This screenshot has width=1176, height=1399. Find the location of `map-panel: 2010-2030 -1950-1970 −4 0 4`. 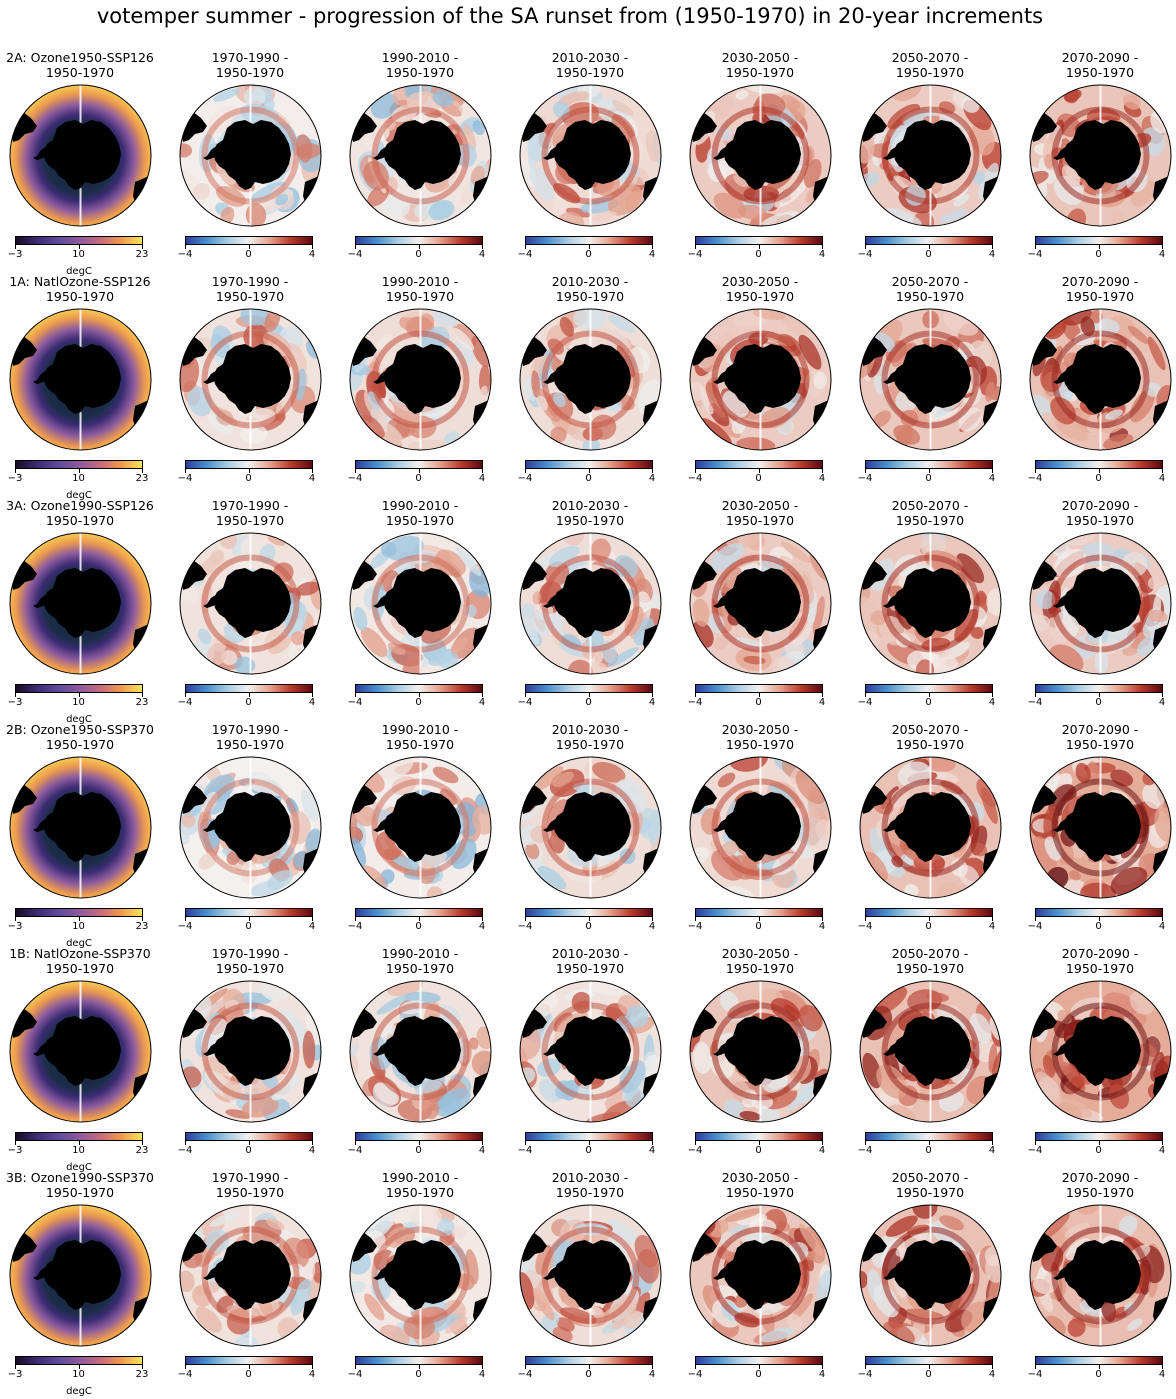

map-panel: 2010-2030 -1950-1970 −4 0 4 is located at coordinates (590, 160).